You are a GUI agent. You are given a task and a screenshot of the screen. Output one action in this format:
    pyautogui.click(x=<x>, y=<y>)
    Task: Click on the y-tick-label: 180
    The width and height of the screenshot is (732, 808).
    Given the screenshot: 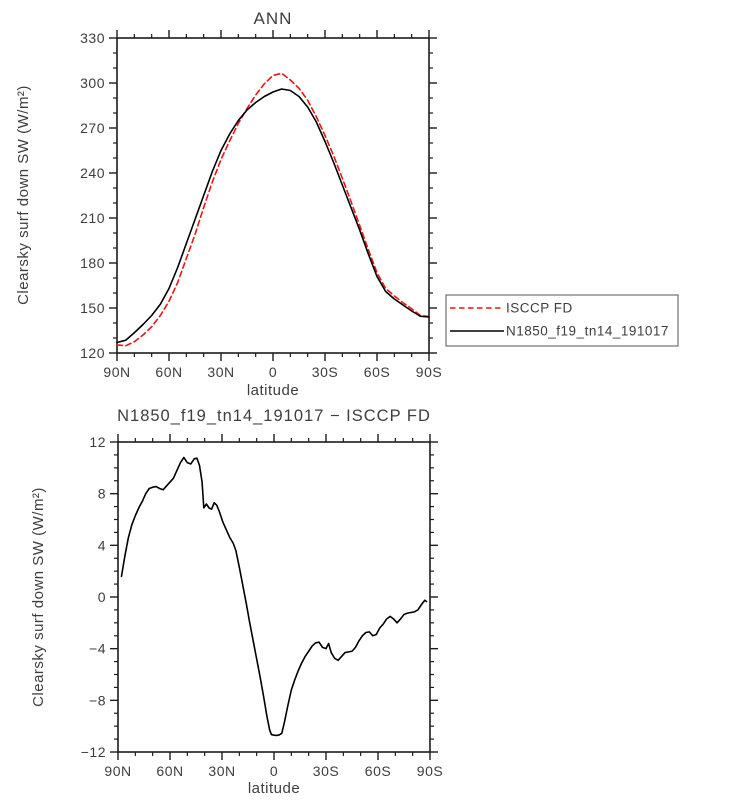 What is the action you would take?
    pyautogui.click(x=92, y=263)
    